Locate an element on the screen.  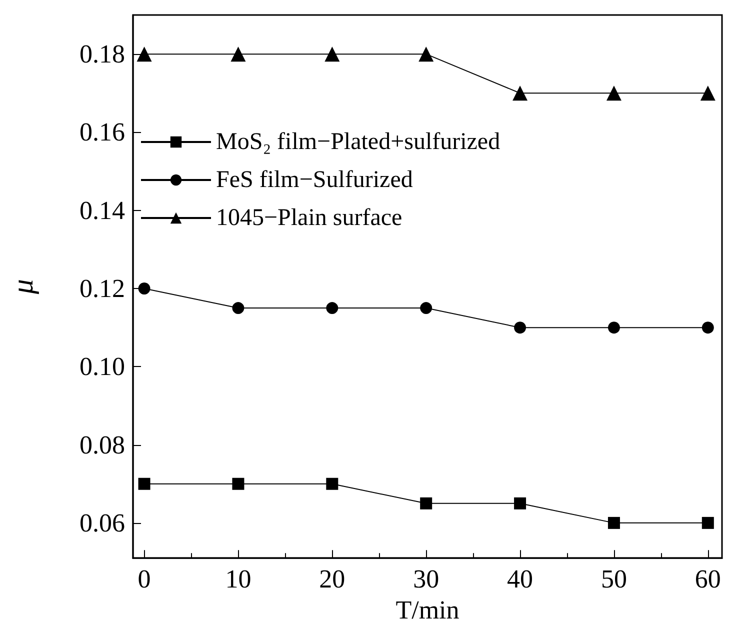
x-tick-label: 50 is located at coordinates (613, 579).